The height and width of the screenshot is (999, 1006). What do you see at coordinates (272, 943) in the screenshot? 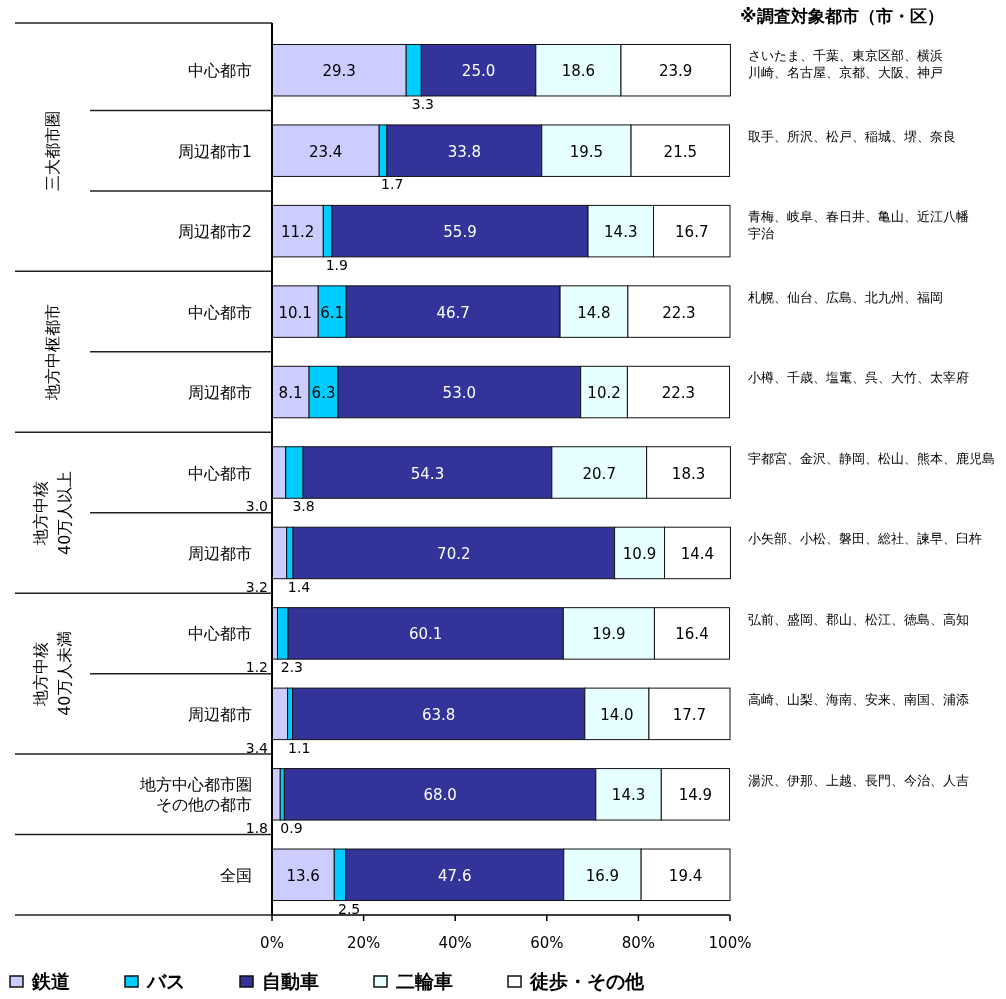
I see `x-tick-label: 0%` at bounding box center [272, 943].